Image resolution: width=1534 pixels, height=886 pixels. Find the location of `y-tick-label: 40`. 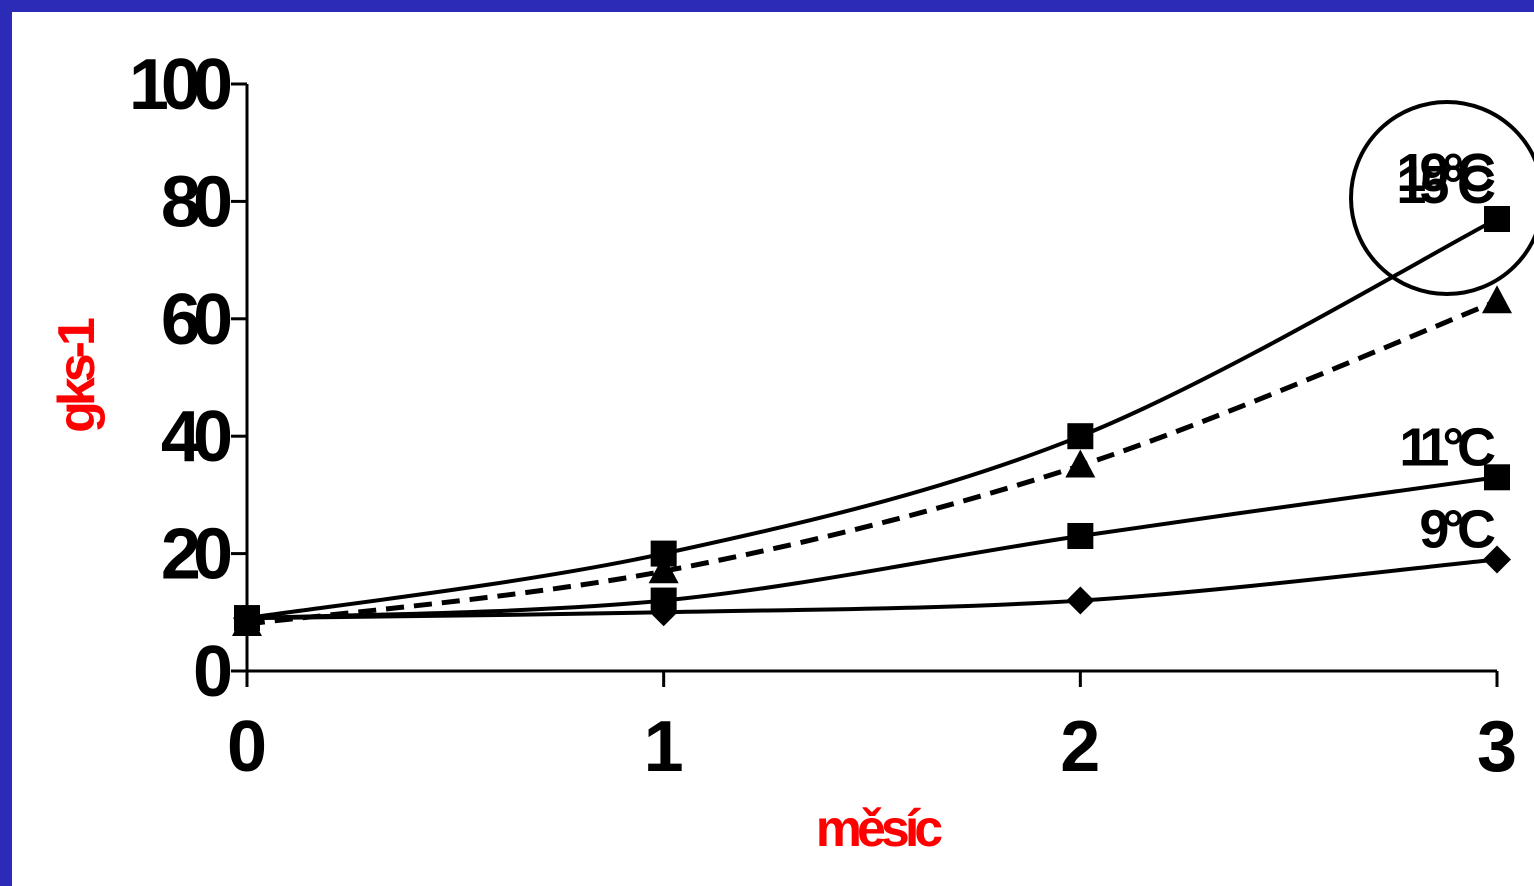

y-tick-label: 40 is located at coordinates (196, 437).